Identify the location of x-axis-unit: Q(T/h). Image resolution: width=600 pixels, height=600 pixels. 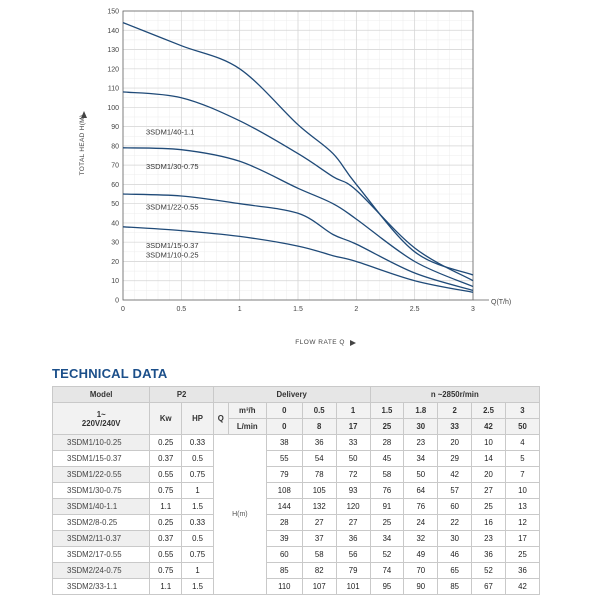
(501, 302).